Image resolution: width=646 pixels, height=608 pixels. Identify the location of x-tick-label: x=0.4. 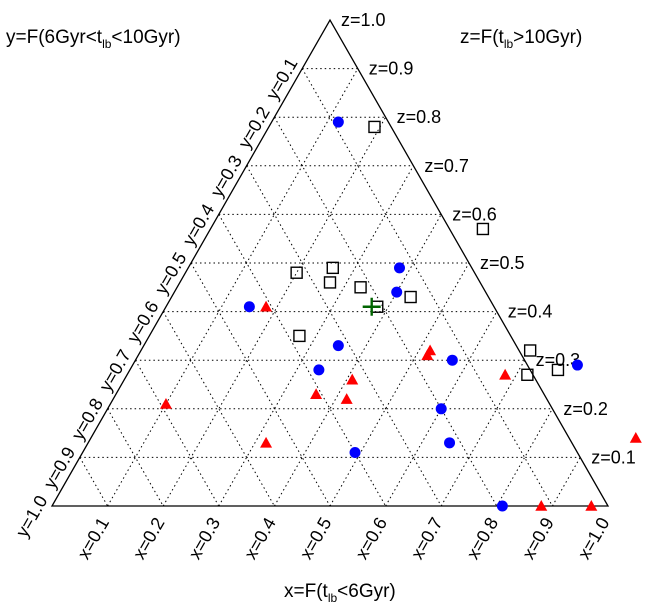
(260, 538).